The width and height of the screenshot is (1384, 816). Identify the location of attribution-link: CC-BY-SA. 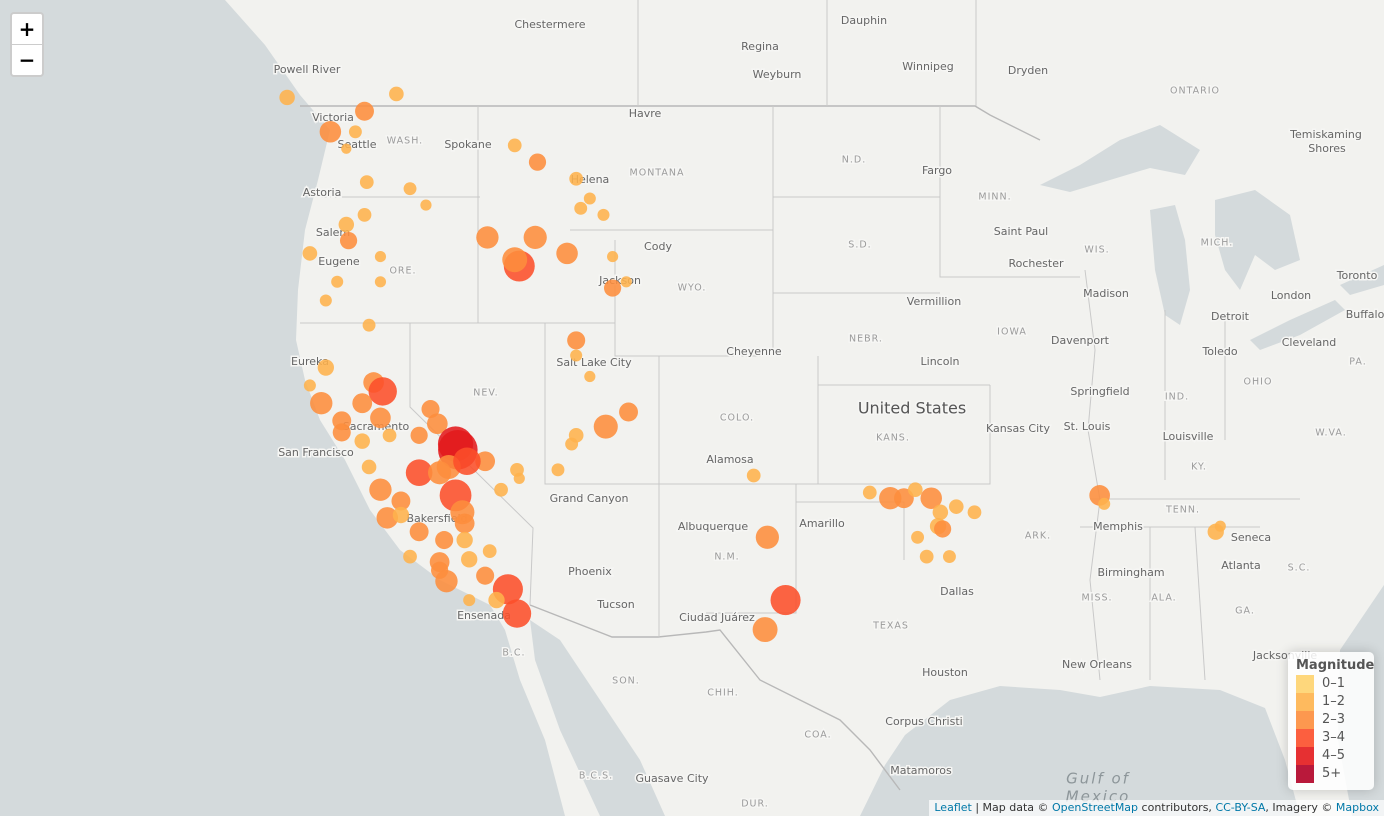
(1240, 807).